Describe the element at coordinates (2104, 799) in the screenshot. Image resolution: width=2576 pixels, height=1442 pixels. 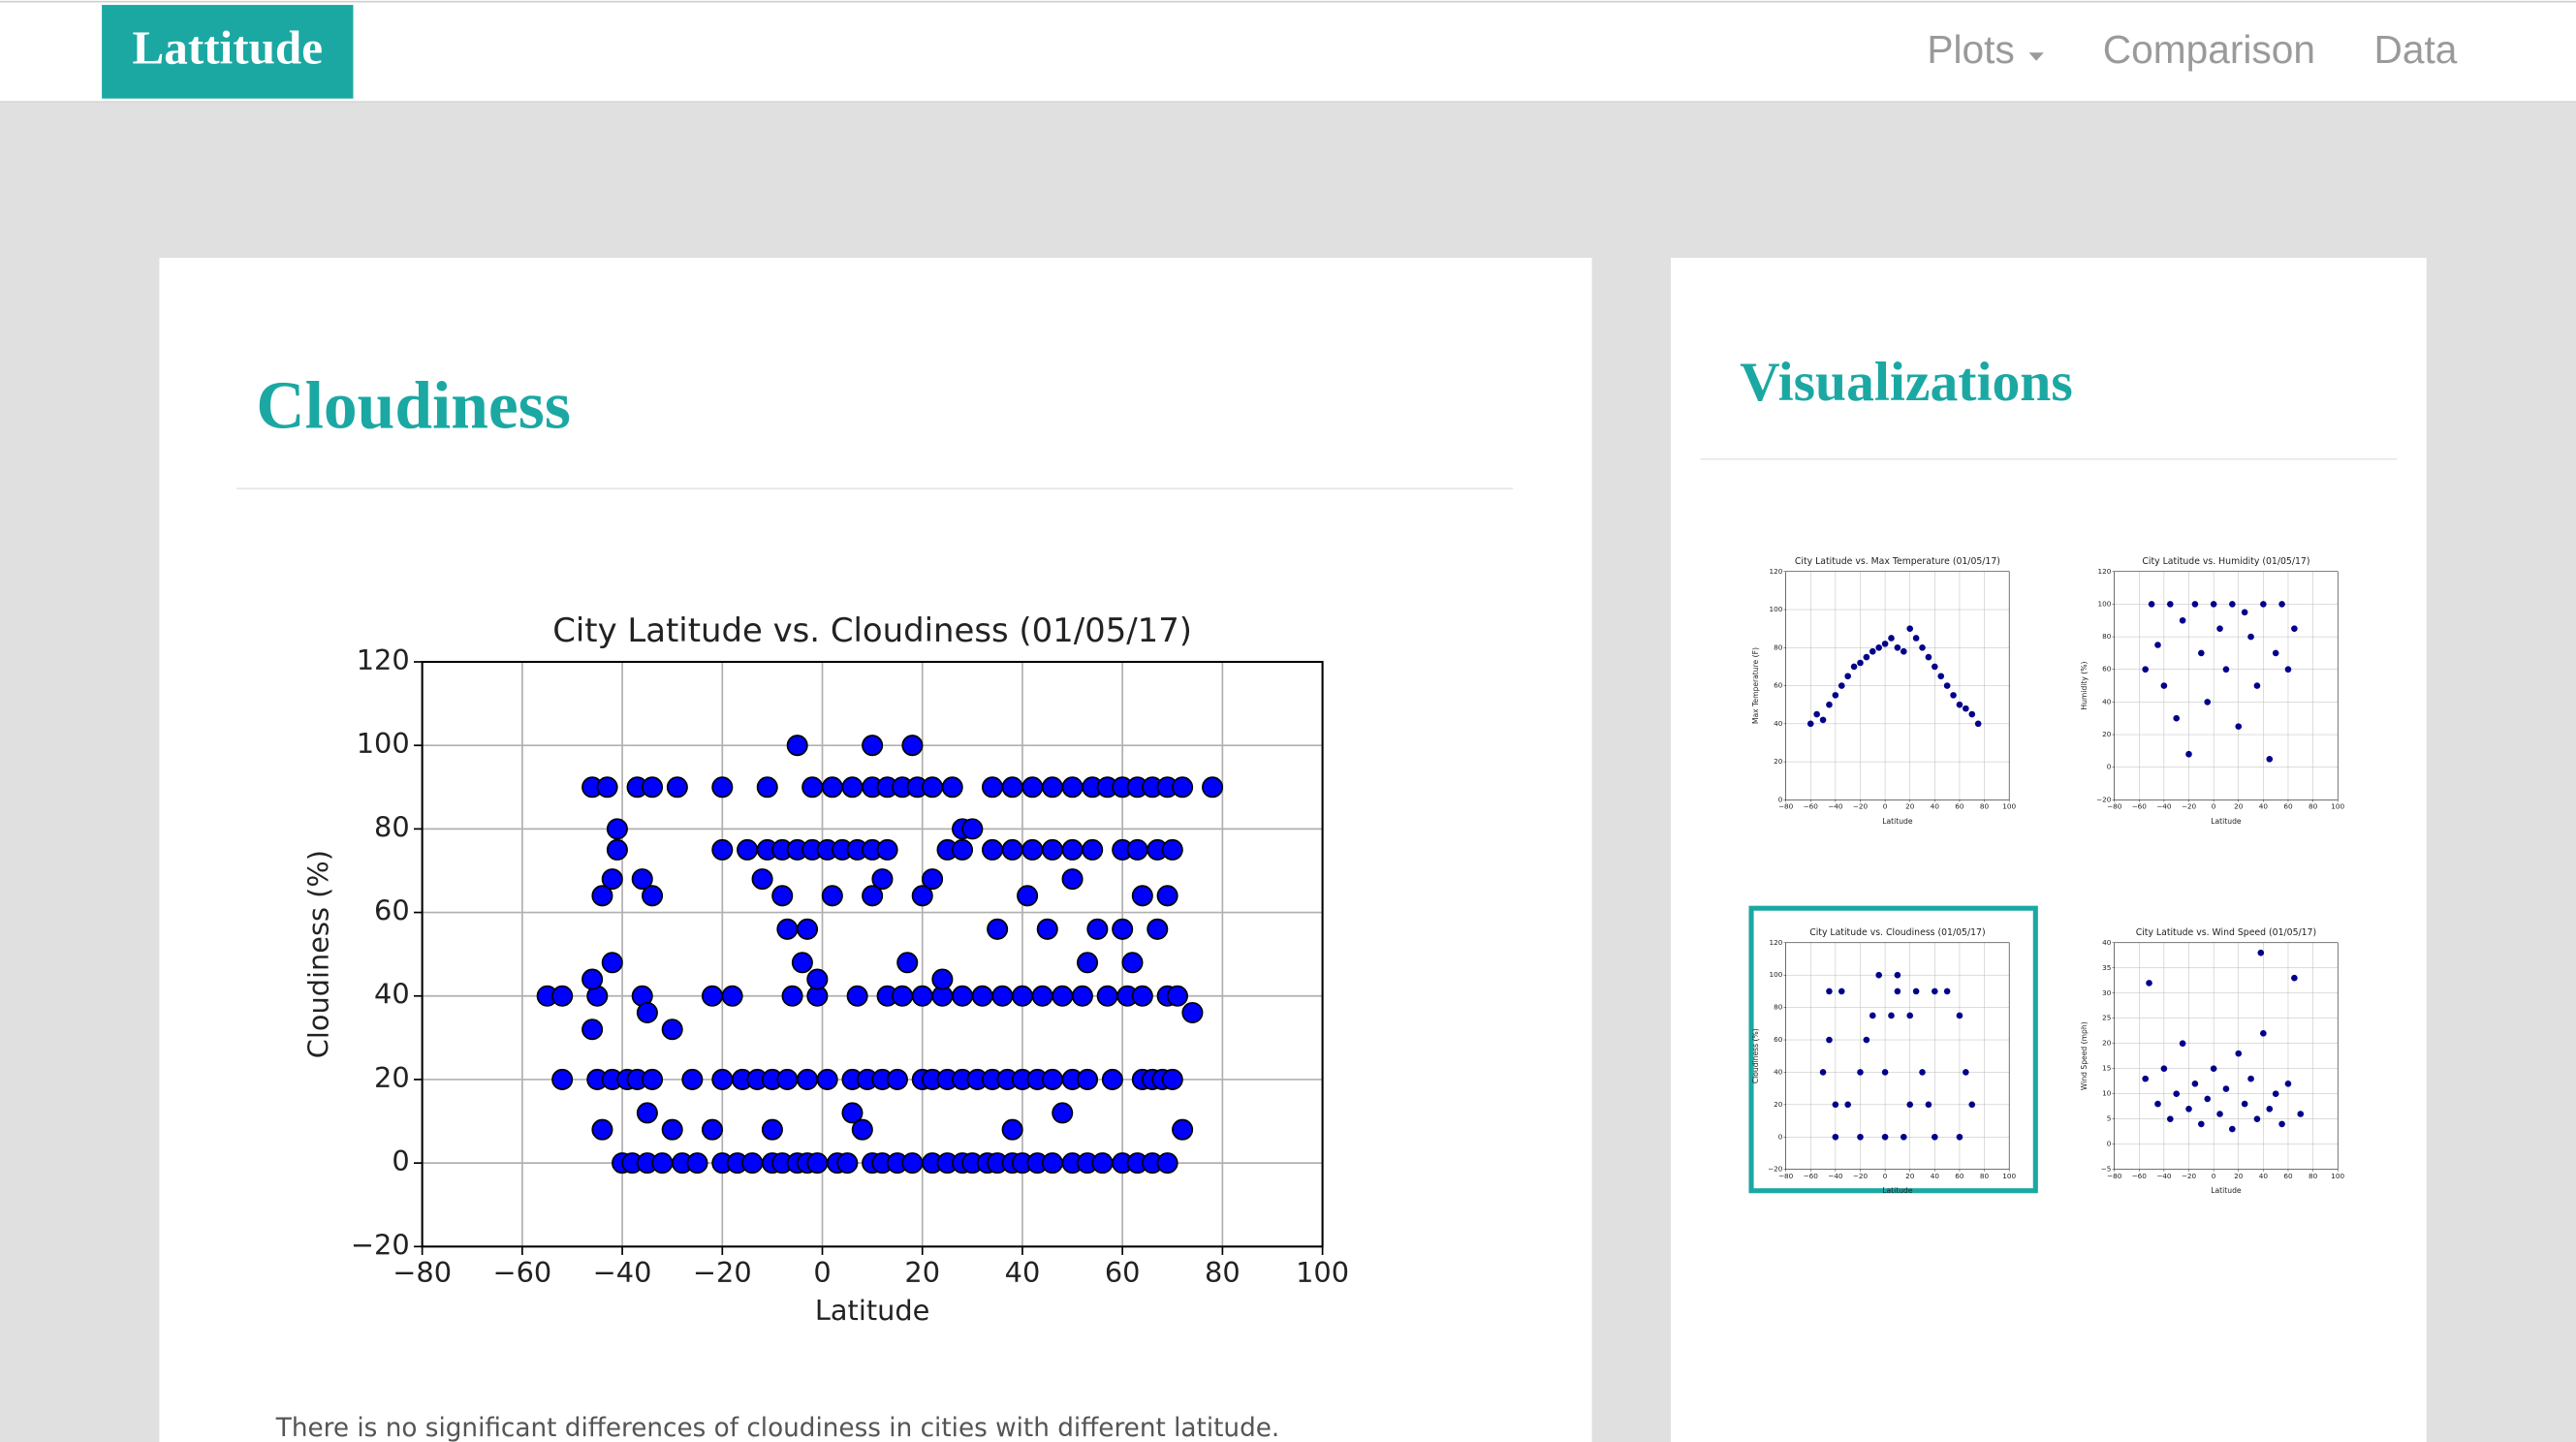
I see `y-tick-label: −20` at that location.